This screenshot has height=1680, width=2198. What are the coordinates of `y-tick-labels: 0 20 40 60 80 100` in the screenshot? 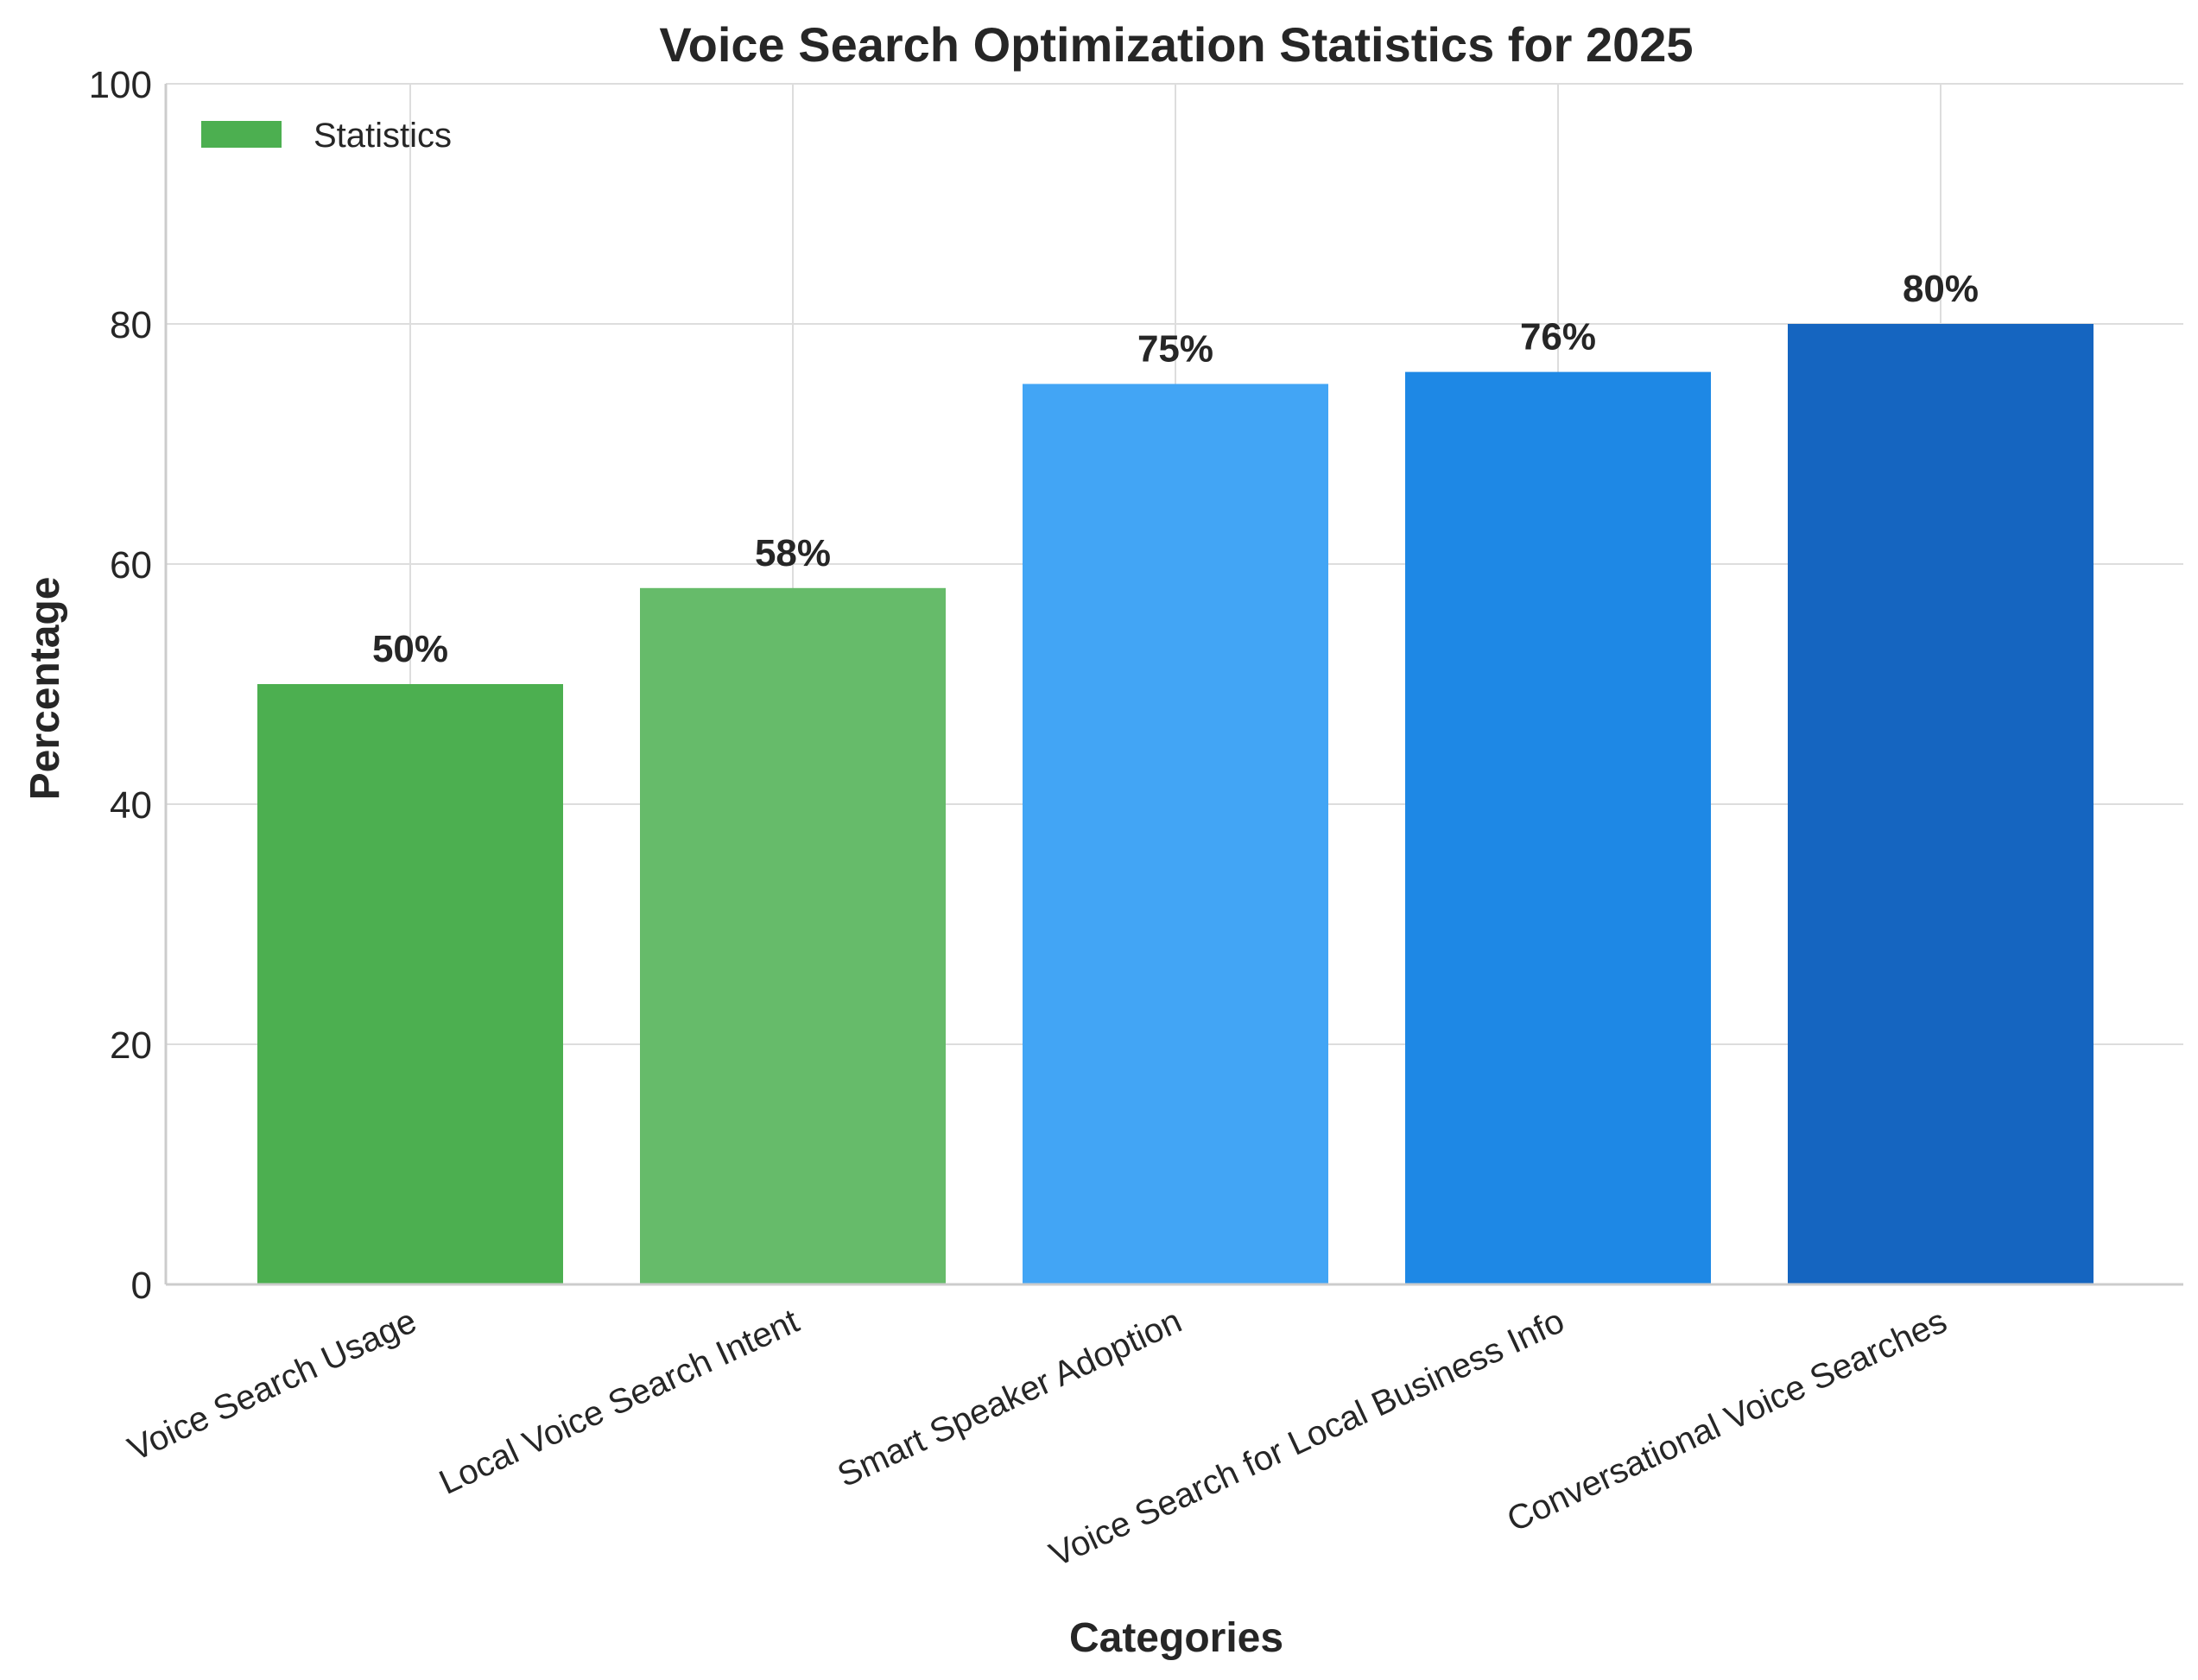 It's located at (120, 685).